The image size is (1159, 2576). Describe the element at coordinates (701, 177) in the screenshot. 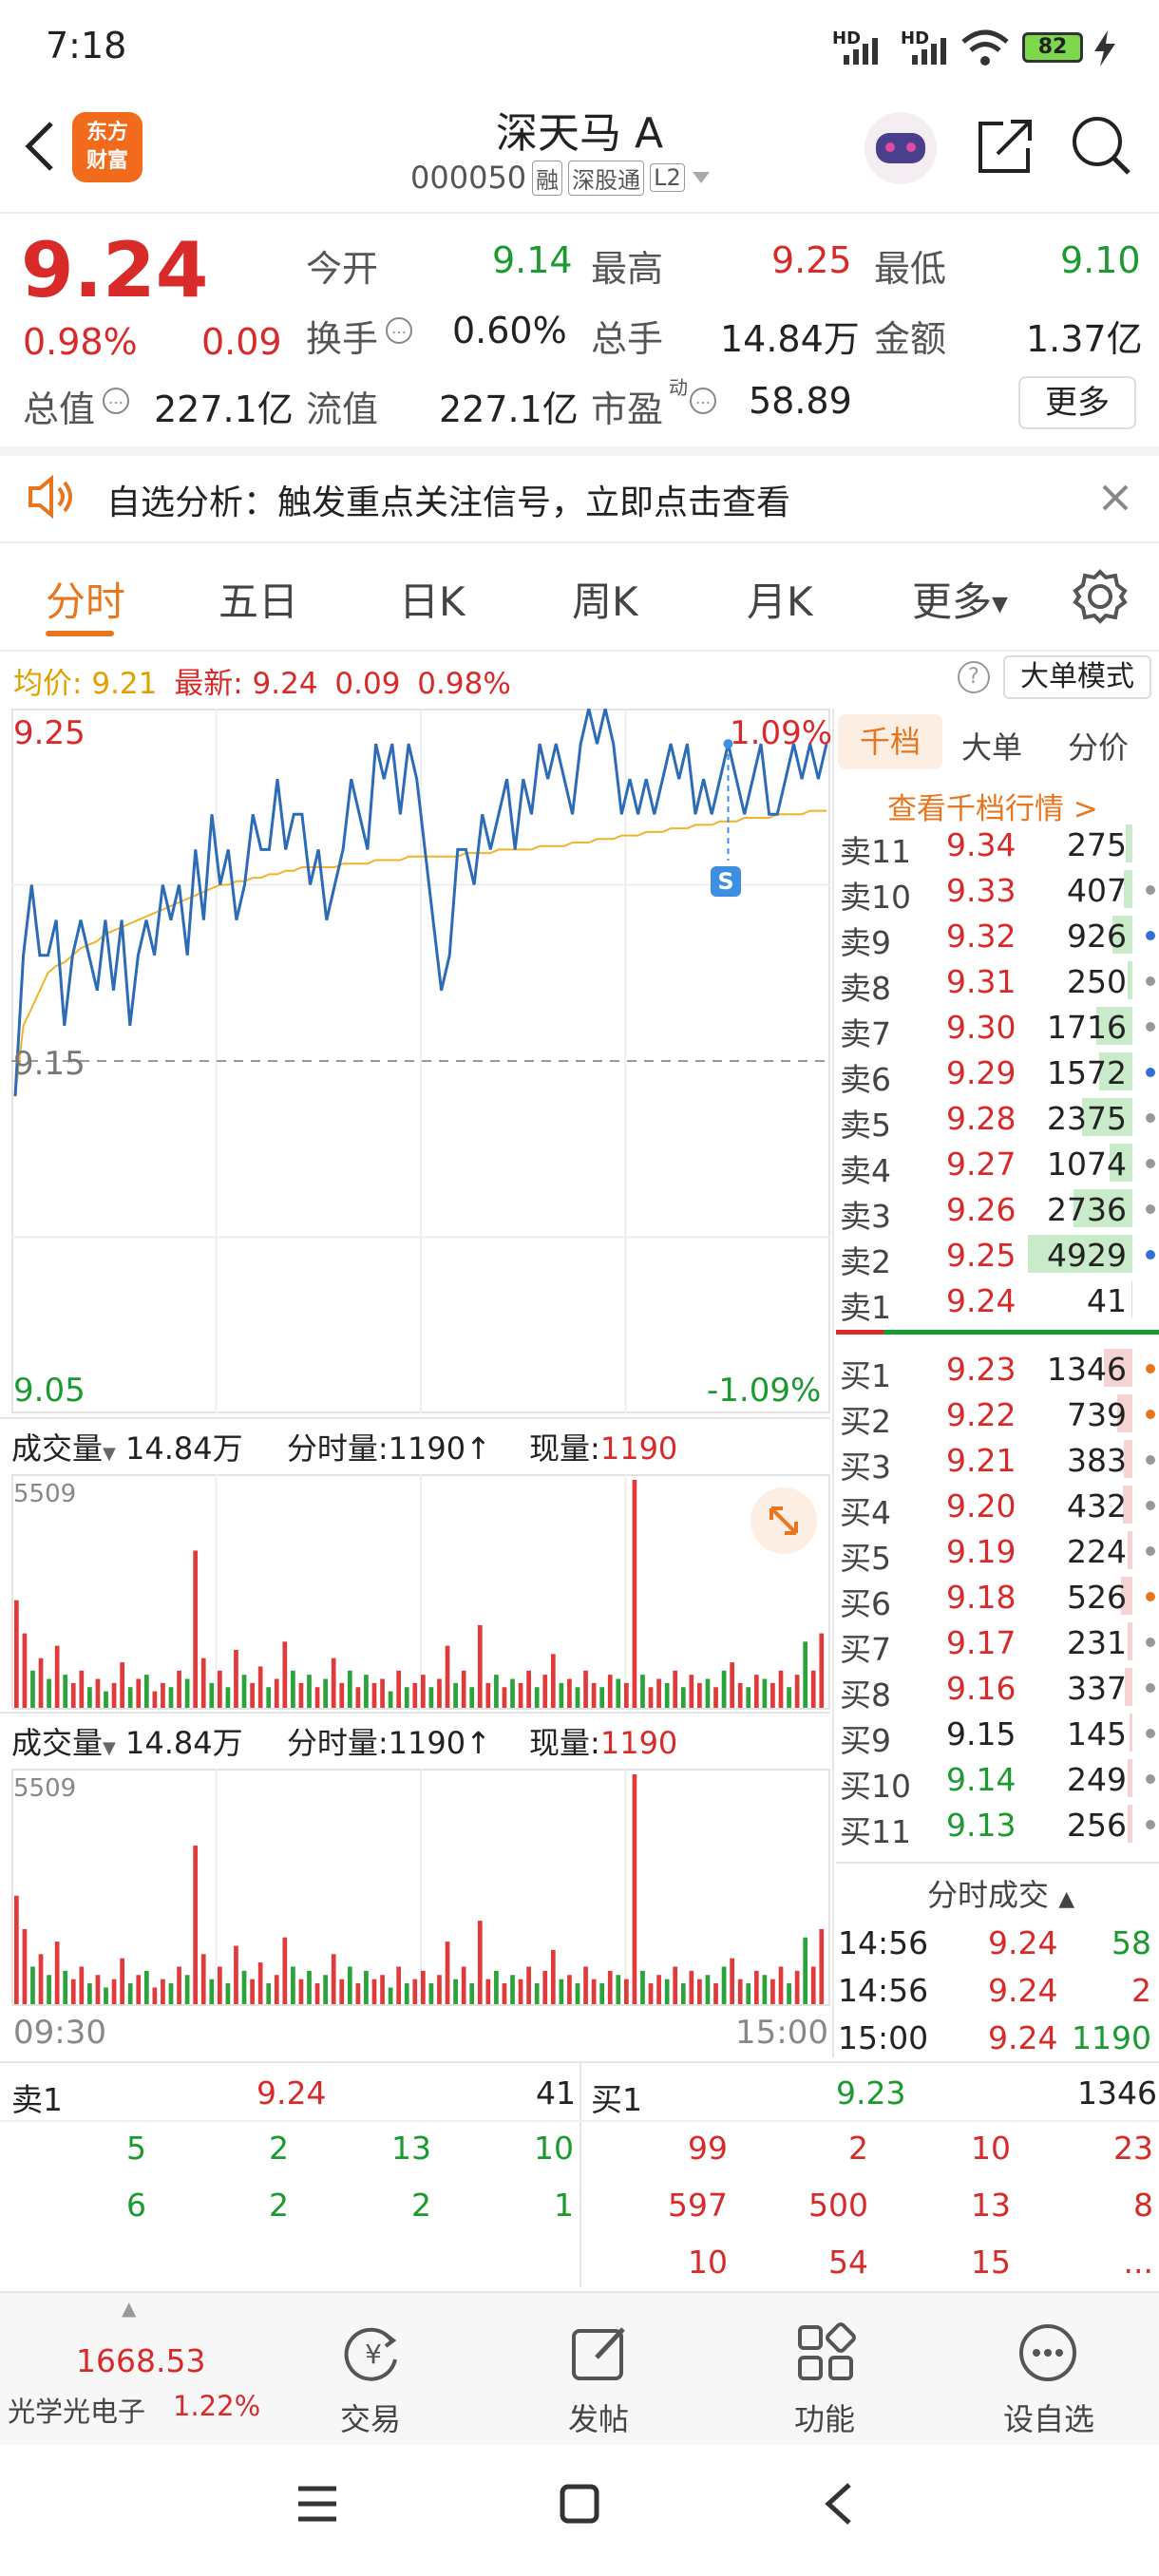

I see `dropdown-icon` at that location.